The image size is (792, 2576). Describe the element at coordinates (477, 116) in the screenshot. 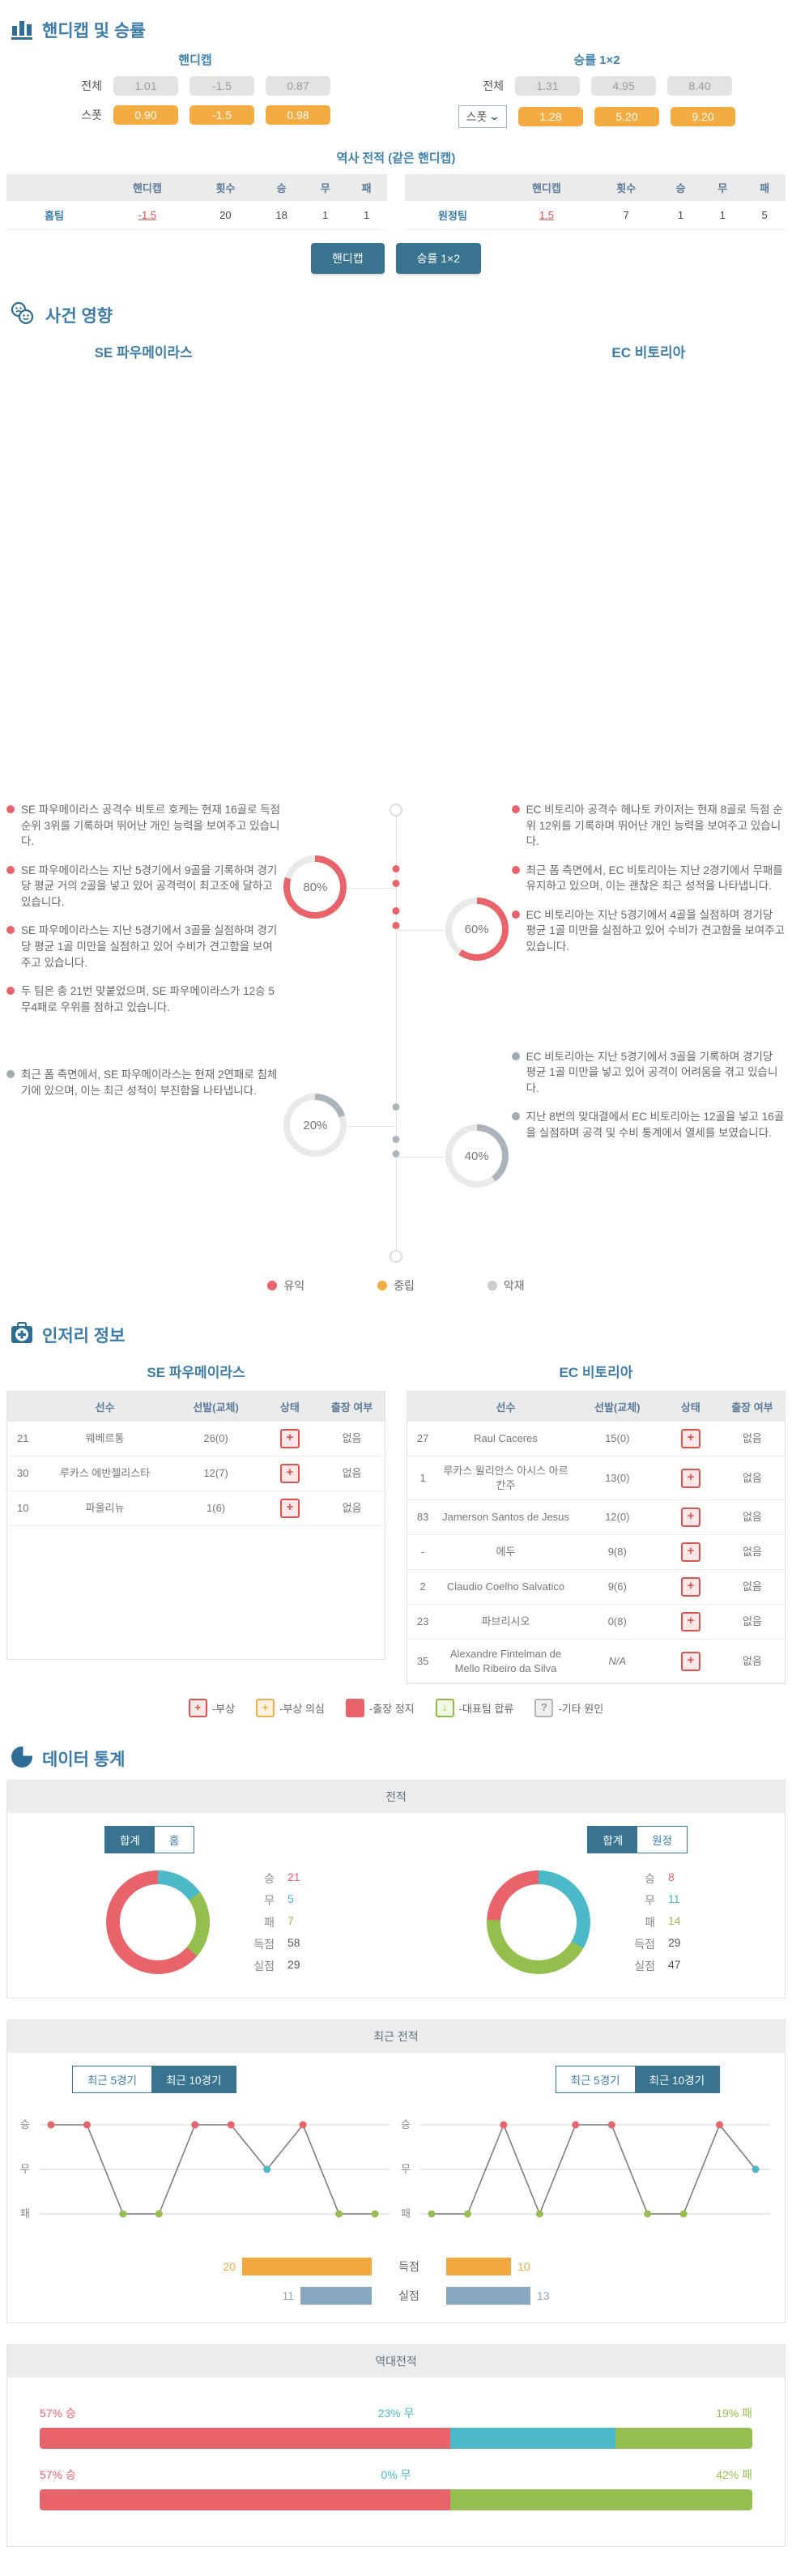

I see `spot-dropdown-label: 스폿` at that location.